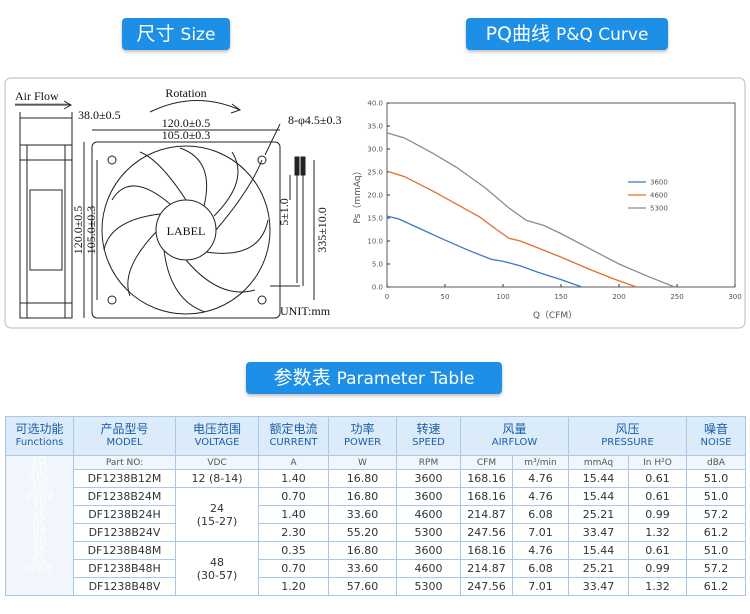 The width and height of the screenshot is (750, 614). What do you see at coordinates (124, 586) in the screenshot?
I see `data-cell: DF1238B48V` at bounding box center [124, 586].